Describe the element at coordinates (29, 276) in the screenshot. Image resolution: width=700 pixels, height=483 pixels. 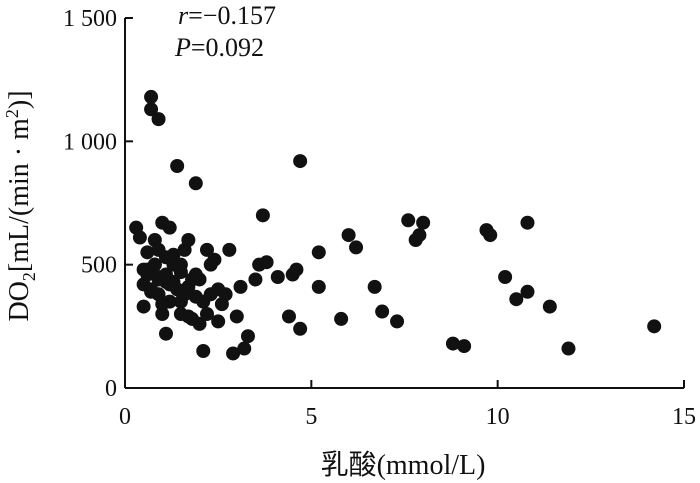
I see `y-axis-title-sub: 2` at that location.